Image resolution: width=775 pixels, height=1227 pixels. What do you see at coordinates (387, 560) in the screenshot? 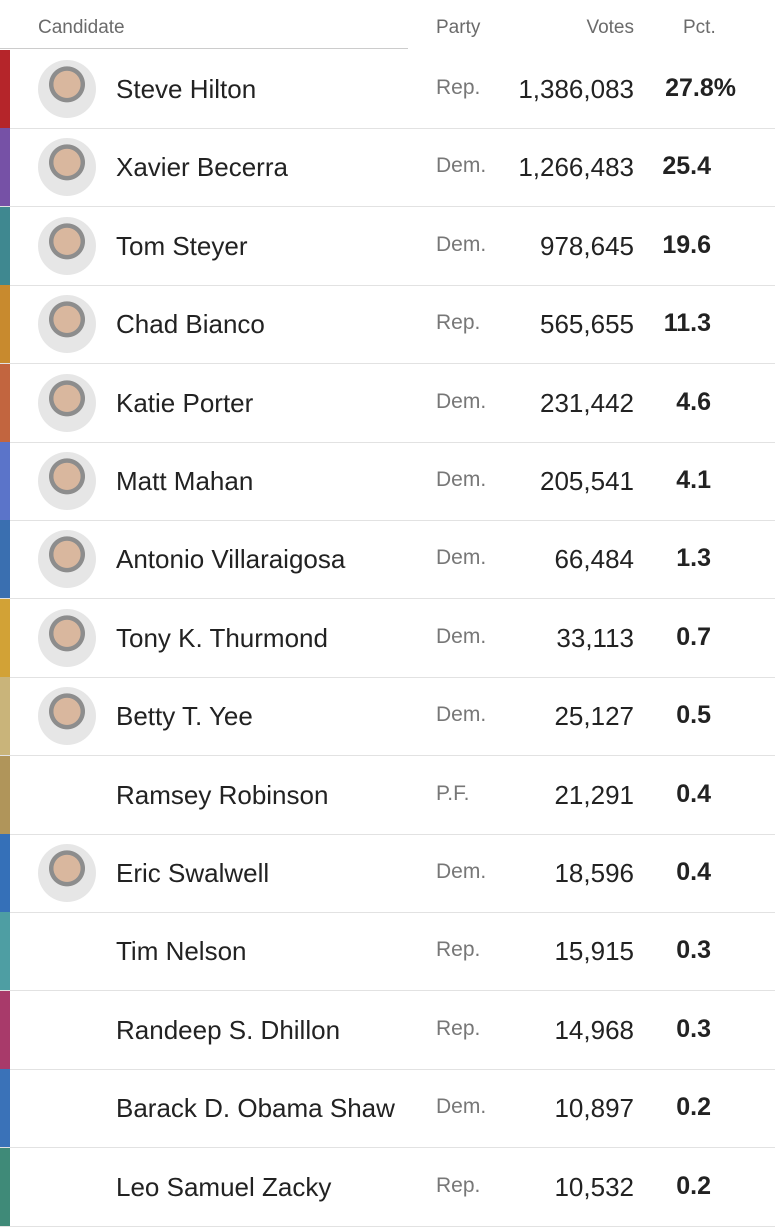
I see `candidate-row: Antonio Villaraigosa Dem. 66,484 1.3` at bounding box center [387, 560].